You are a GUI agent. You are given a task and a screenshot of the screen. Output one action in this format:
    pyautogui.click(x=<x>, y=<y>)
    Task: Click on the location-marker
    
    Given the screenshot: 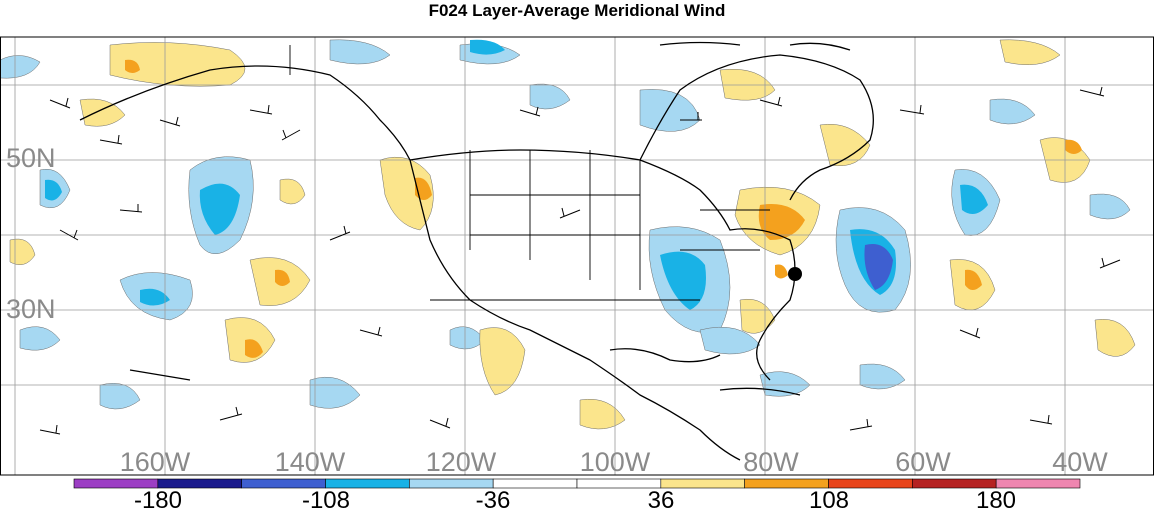 What is the action you would take?
    pyautogui.click(x=795, y=274)
    